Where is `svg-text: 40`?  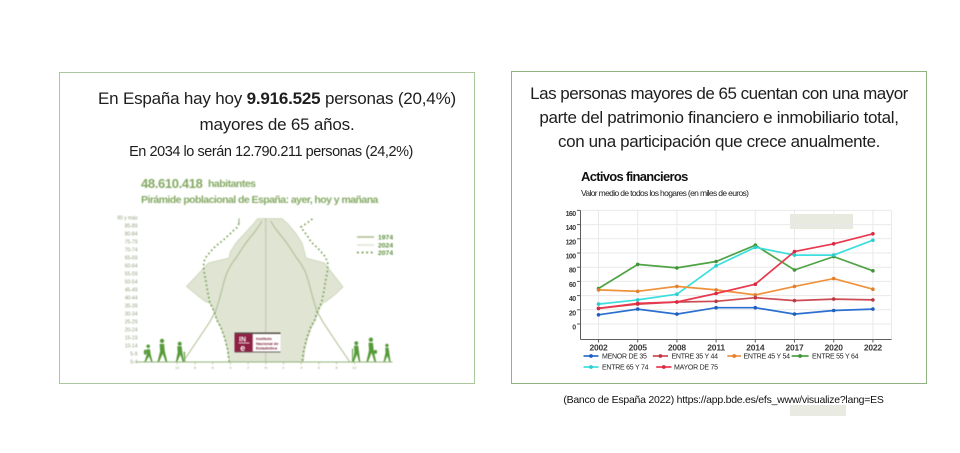
svg-text: 40 is located at coordinates (572, 299).